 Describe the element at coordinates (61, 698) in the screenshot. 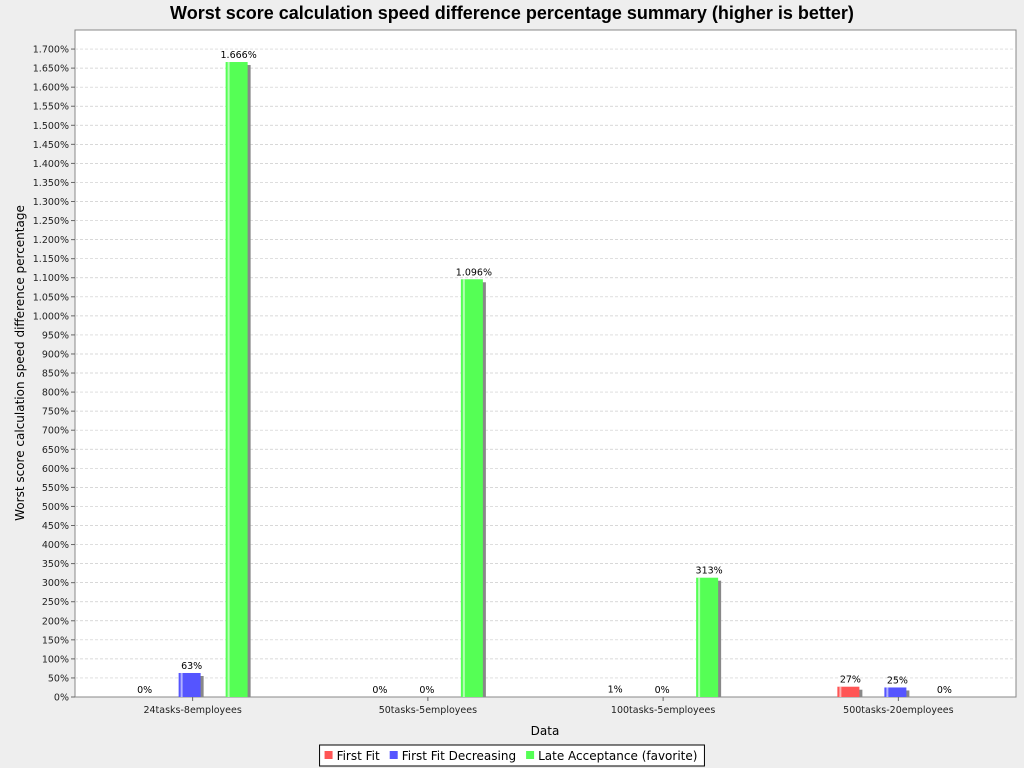

I see `y-tick-label: 0%` at that location.